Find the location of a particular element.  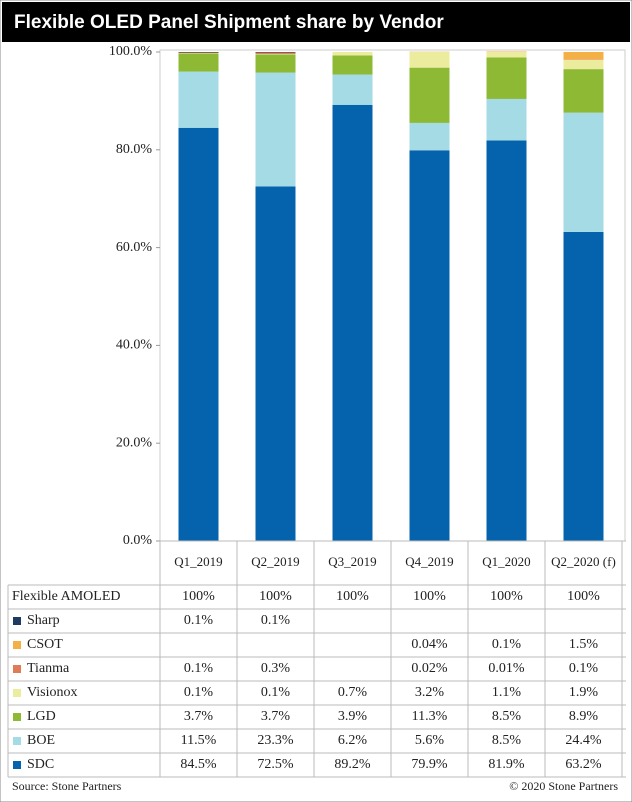

table-value: 84.5% is located at coordinates (198, 764).